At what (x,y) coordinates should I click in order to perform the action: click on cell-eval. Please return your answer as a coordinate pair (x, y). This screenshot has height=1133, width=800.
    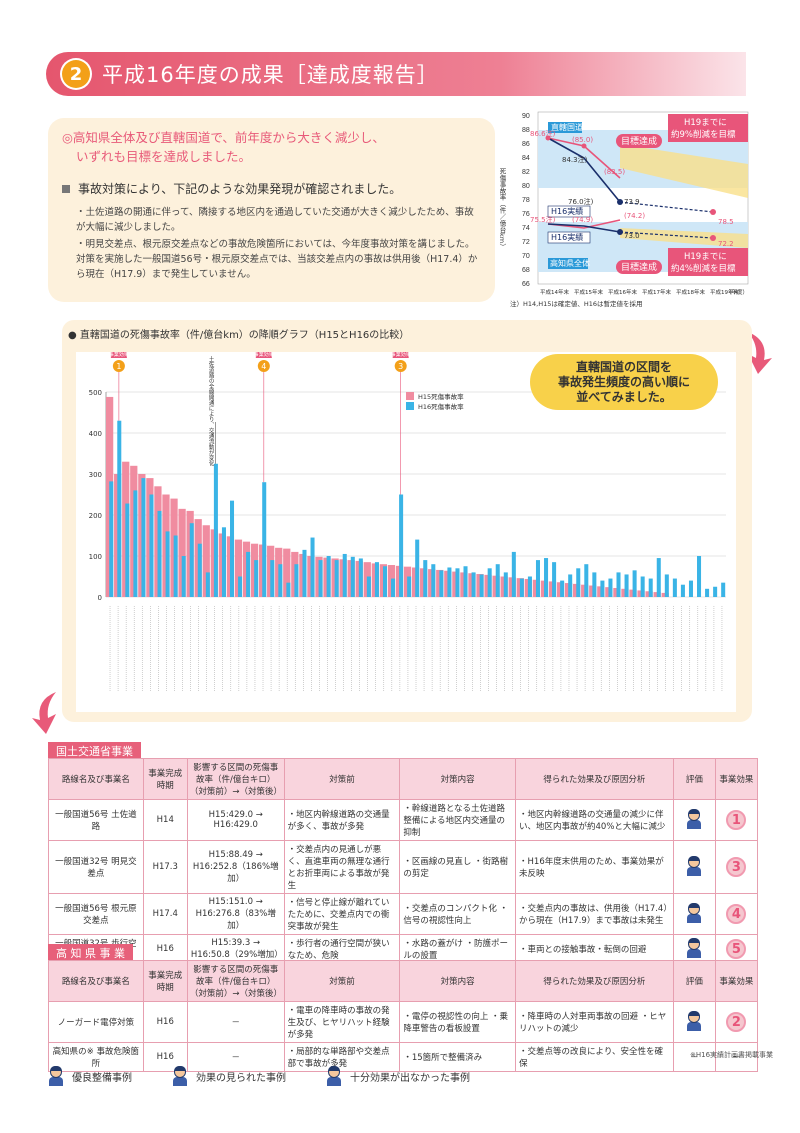
    Looking at the image, I should click on (694, 820).